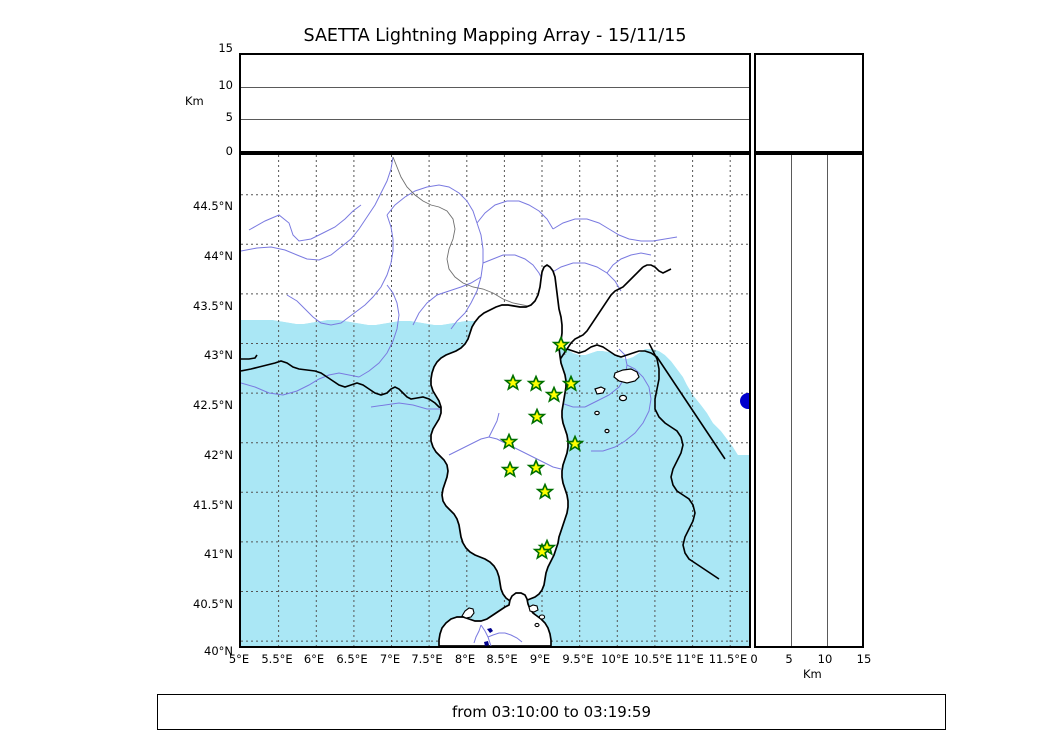 Image resolution: width=1050 pixels, height=750 pixels. I want to click on altitude-longitude-panel, so click(495, 103).